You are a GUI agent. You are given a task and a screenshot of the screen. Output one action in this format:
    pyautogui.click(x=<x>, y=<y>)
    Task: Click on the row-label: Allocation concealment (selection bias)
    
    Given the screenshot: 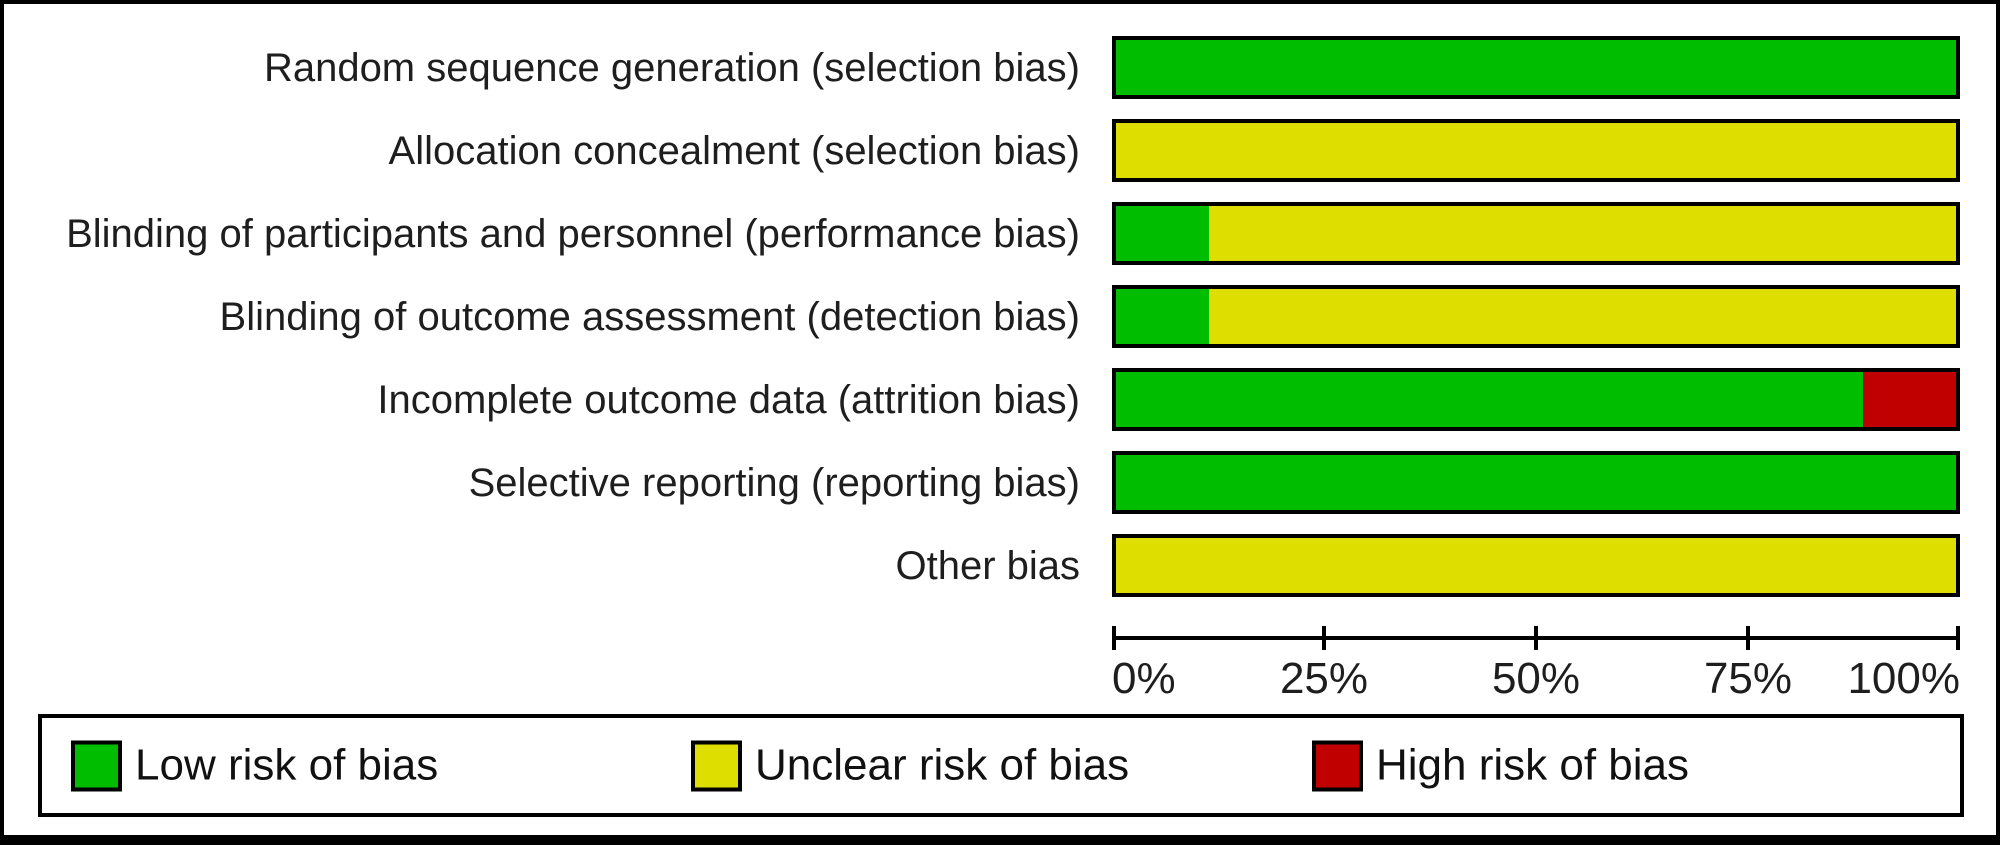 What is the action you would take?
    pyautogui.click(x=734, y=150)
    